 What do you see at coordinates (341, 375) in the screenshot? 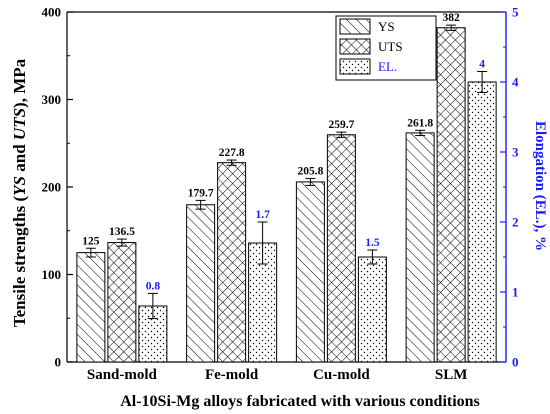
I see `x-tick-label: Cu-mold` at bounding box center [341, 375].